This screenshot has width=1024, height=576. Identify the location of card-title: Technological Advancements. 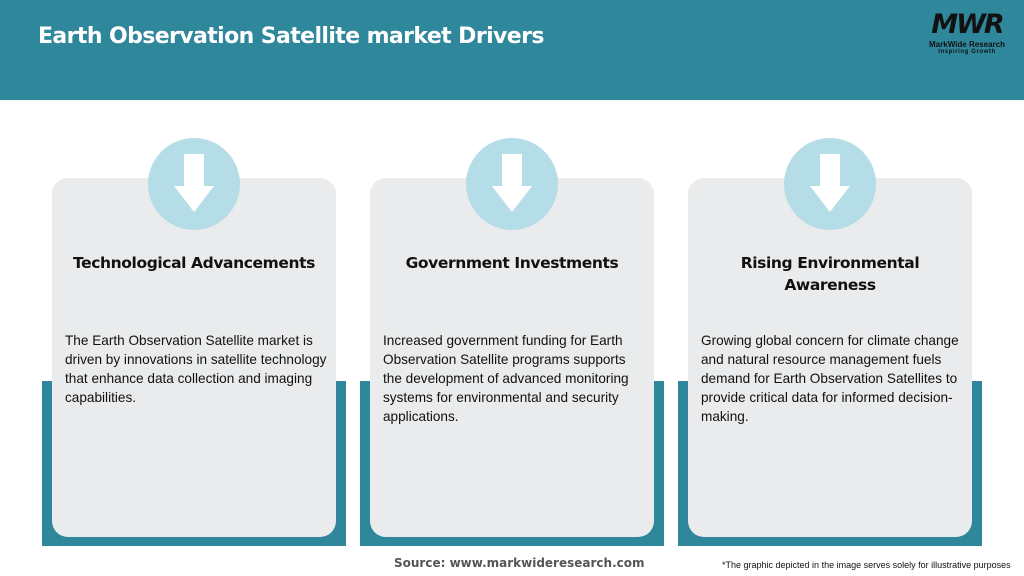
(194, 263).